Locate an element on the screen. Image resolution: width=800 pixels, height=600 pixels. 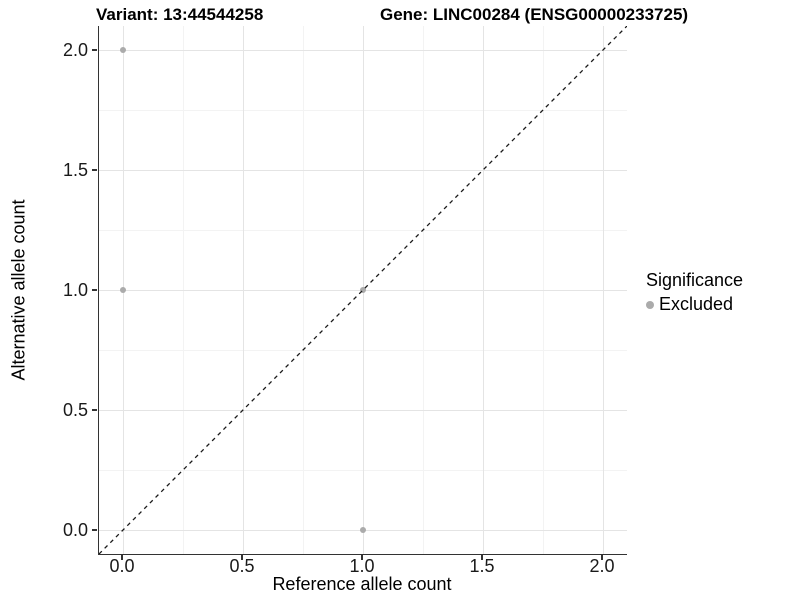
y-axis-tick-label: 1.5 is located at coordinates (75, 170).